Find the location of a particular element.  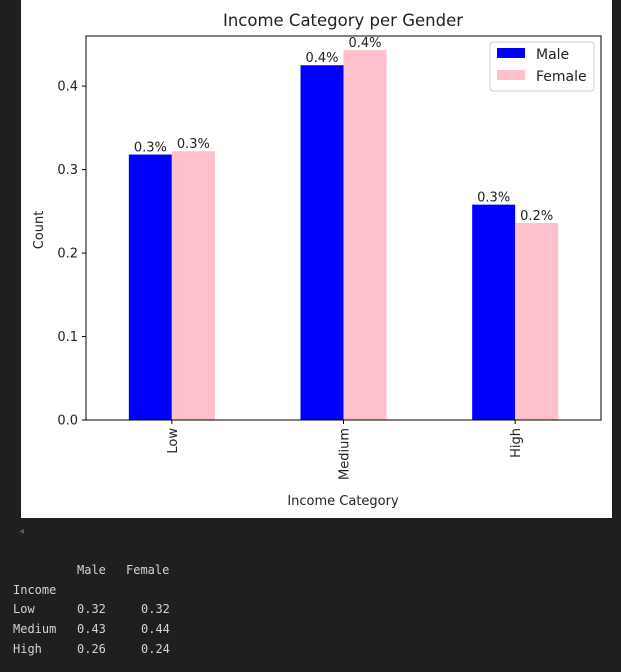

bar-value-label: 0.2% is located at coordinates (536, 216).